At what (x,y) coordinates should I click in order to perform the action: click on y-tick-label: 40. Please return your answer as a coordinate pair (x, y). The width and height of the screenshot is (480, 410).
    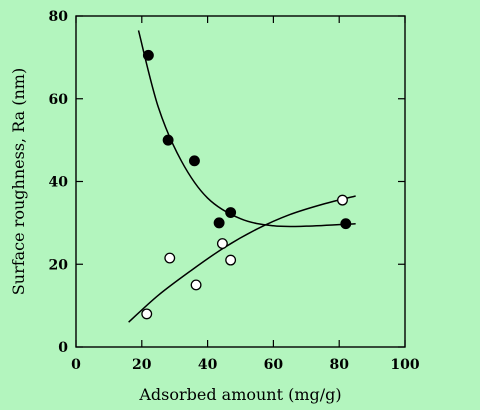
    Looking at the image, I should click on (59, 183).